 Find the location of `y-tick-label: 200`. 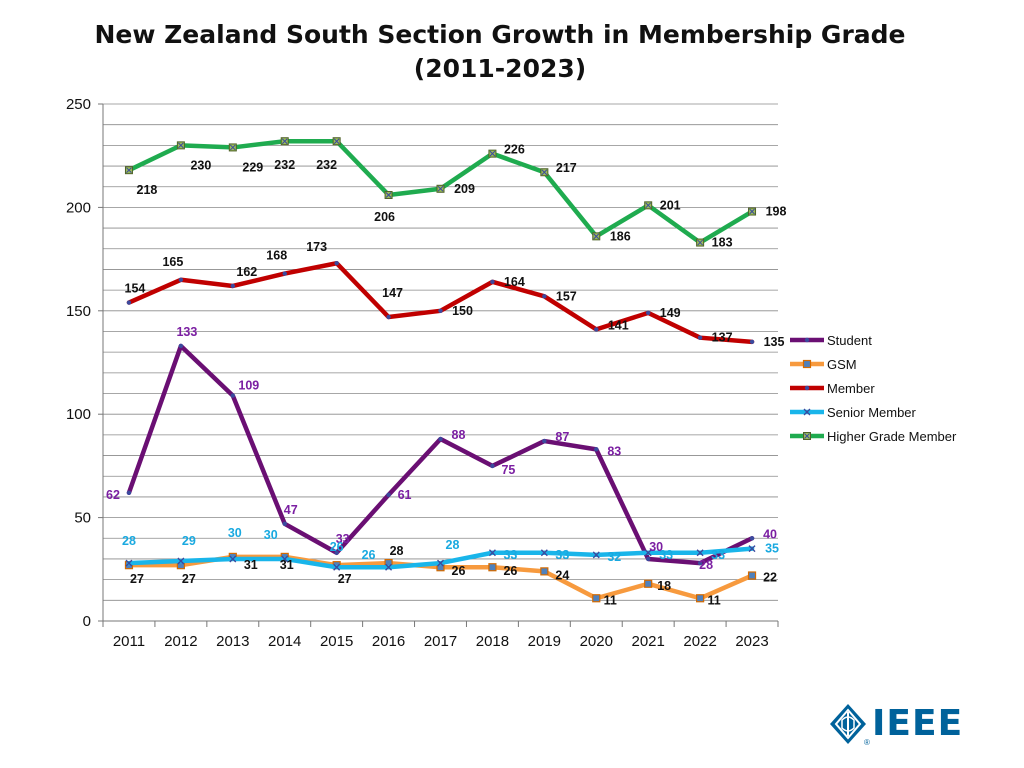

y-tick-label: 200 is located at coordinates (78, 207).